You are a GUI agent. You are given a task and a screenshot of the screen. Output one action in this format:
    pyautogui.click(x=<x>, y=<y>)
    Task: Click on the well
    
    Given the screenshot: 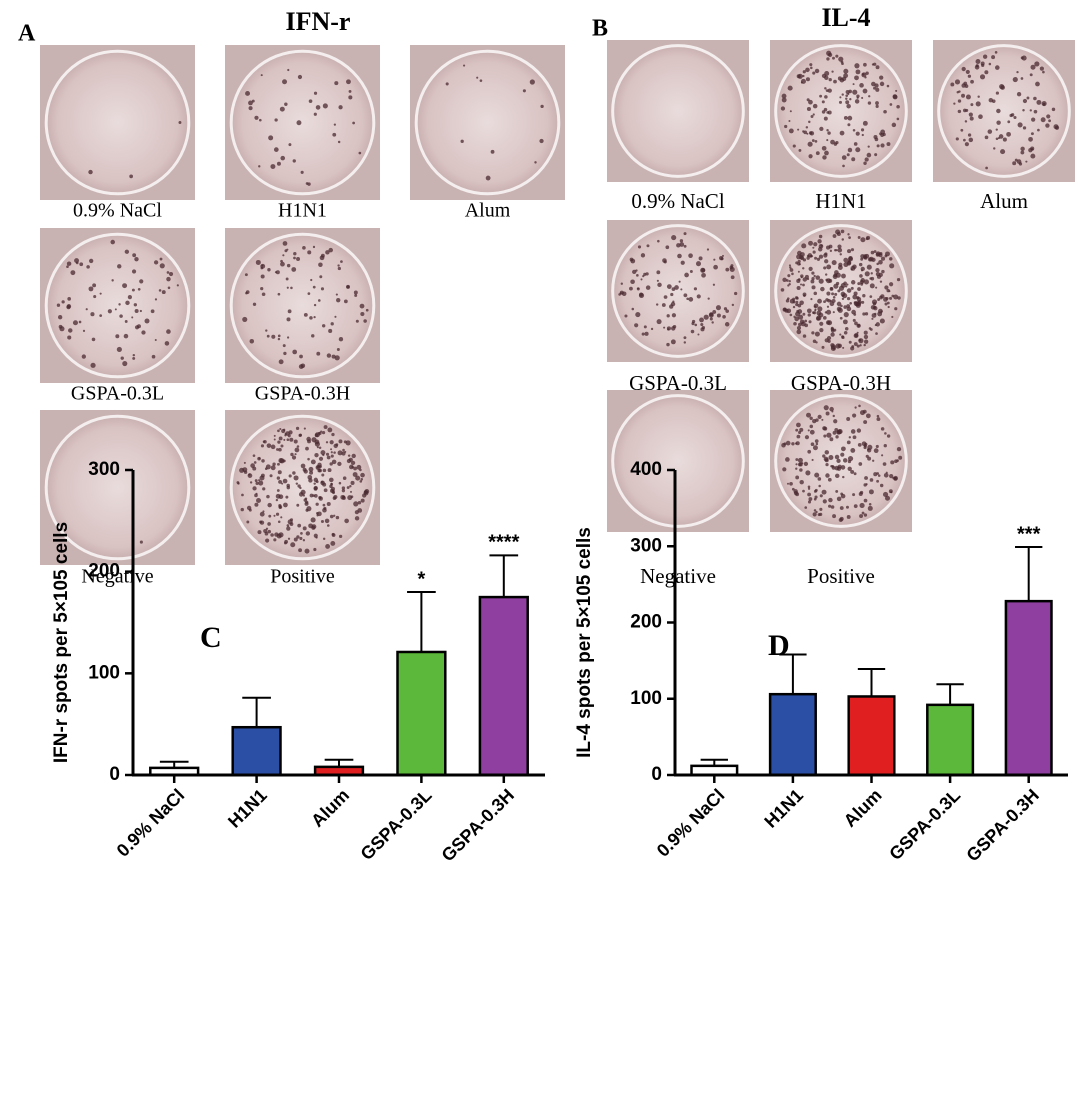 What is the action you would take?
    pyautogui.click(x=117, y=487)
    